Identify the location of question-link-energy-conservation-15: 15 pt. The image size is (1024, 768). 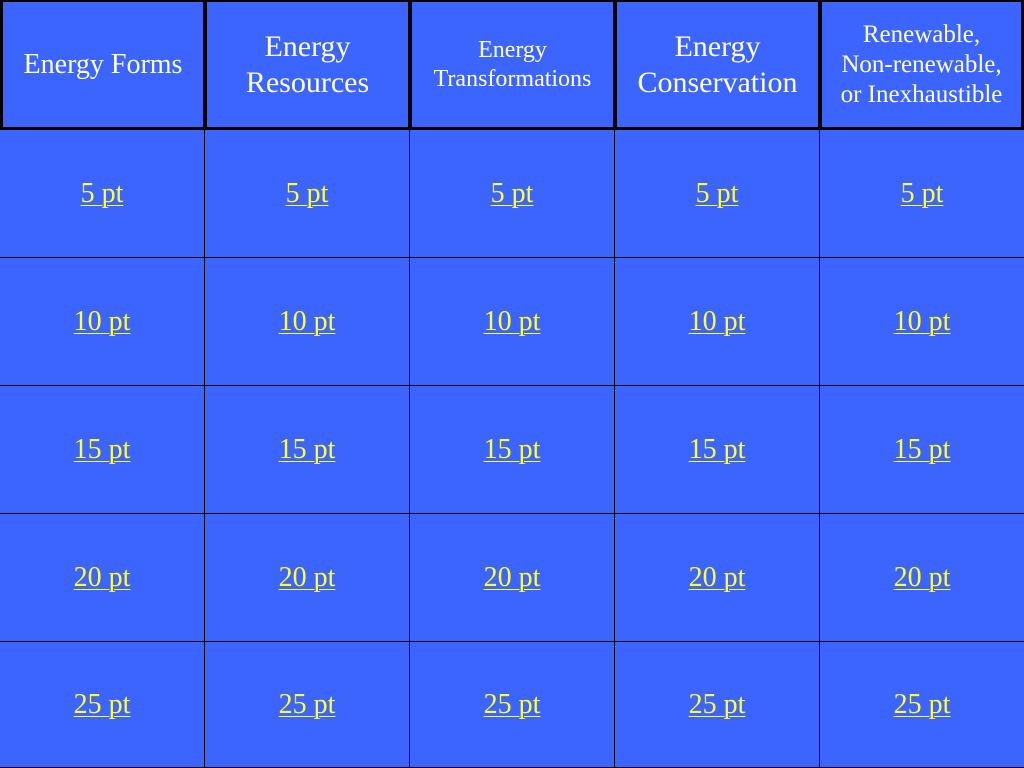
(717, 449).